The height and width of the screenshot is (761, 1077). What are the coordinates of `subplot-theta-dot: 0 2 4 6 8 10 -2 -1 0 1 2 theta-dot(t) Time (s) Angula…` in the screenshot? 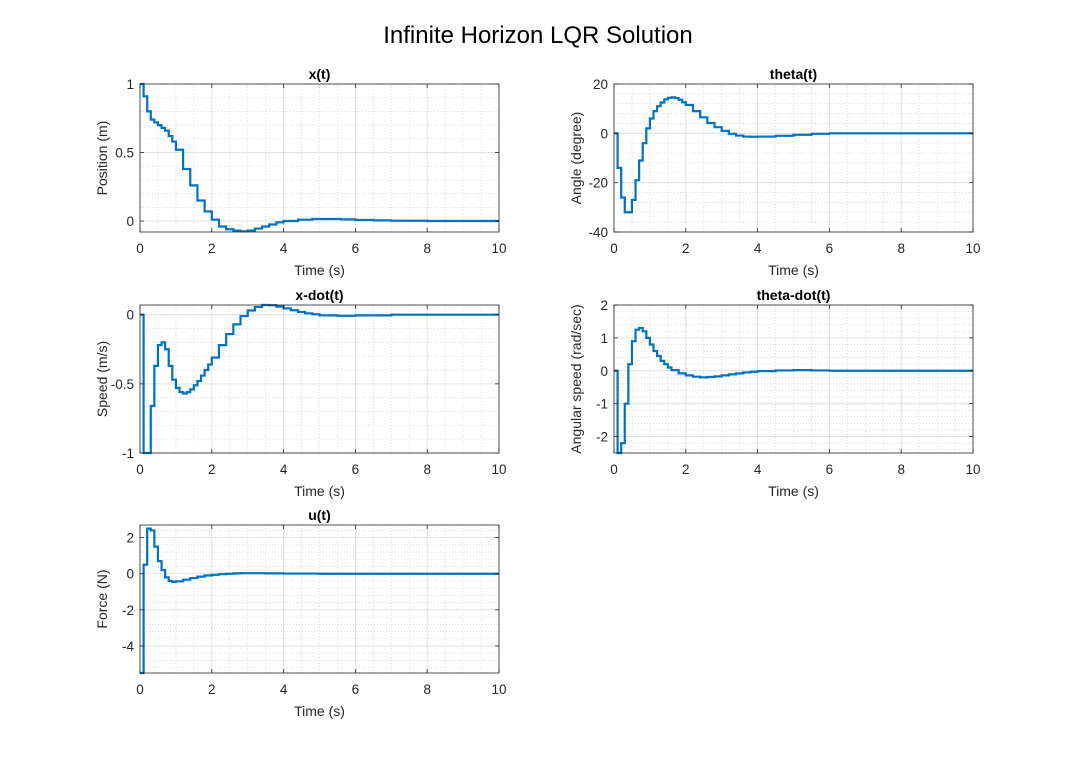 It's located at (774, 393).